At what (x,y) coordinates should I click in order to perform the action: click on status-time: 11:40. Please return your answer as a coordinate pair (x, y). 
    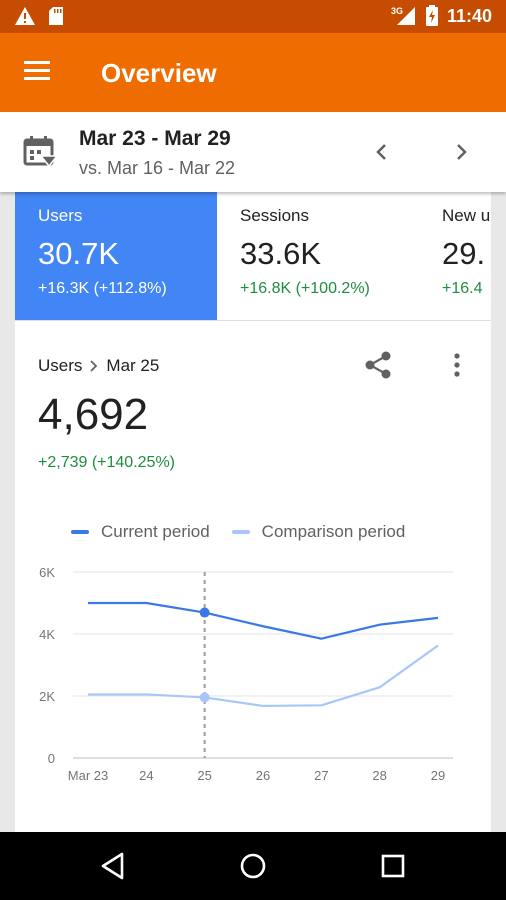
    Looking at the image, I should click on (469, 15).